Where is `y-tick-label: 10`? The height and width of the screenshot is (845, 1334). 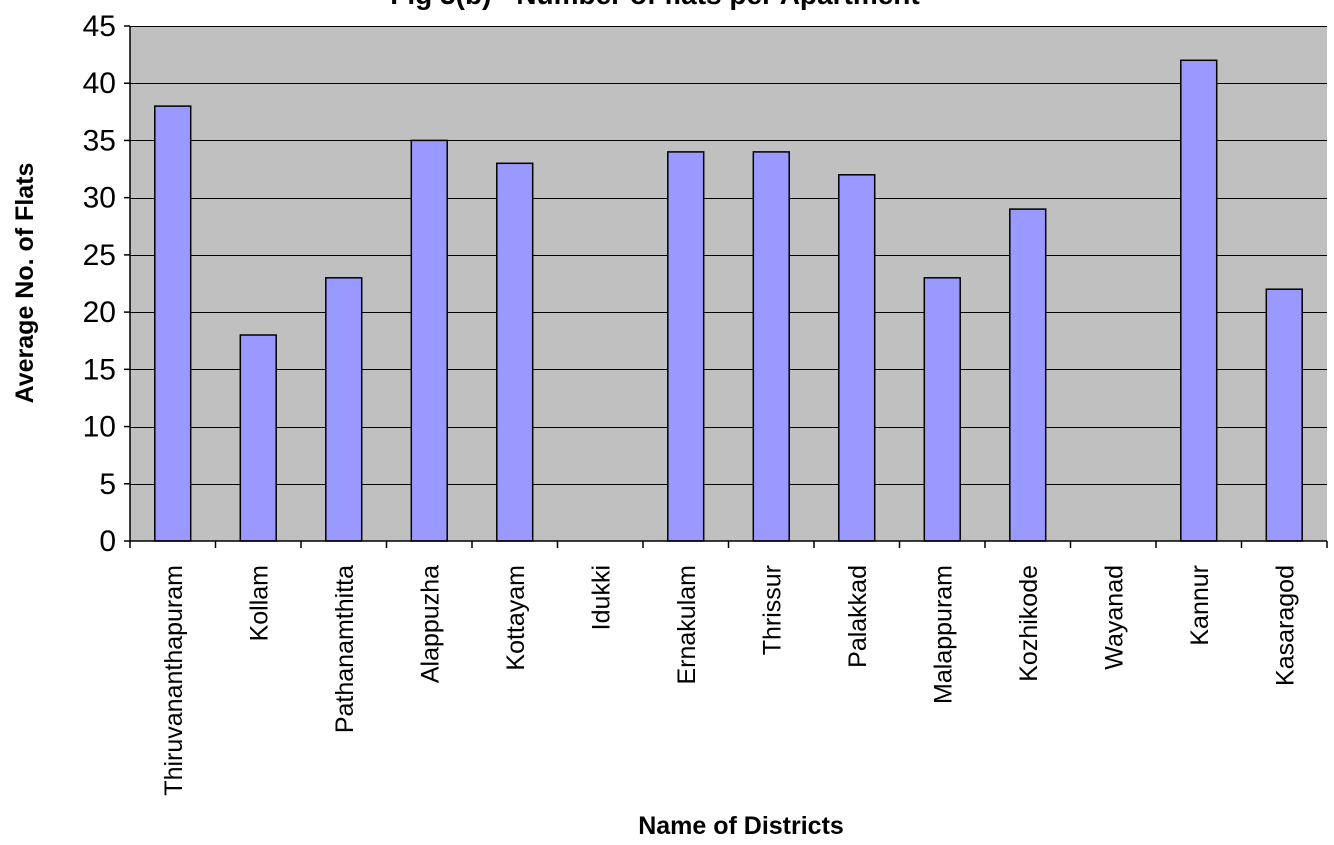 y-tick-label: 10 is located at coordinates (99, 427).